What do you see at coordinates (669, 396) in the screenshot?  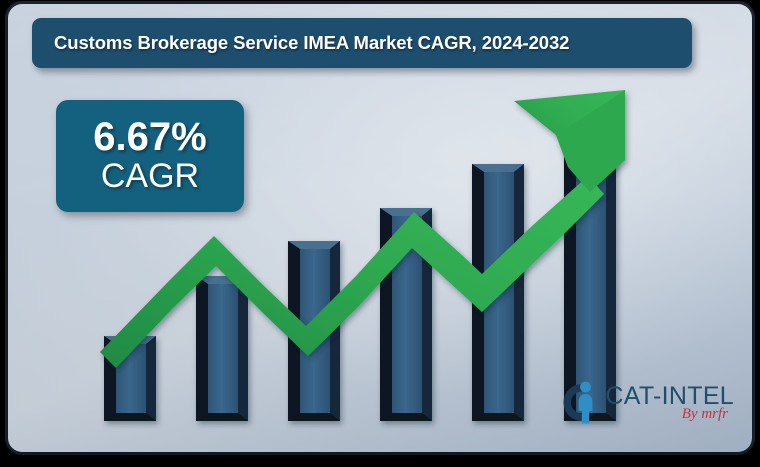 I see `logo-wordmark: CAT-INTEL` at bounding box center [669, 396].